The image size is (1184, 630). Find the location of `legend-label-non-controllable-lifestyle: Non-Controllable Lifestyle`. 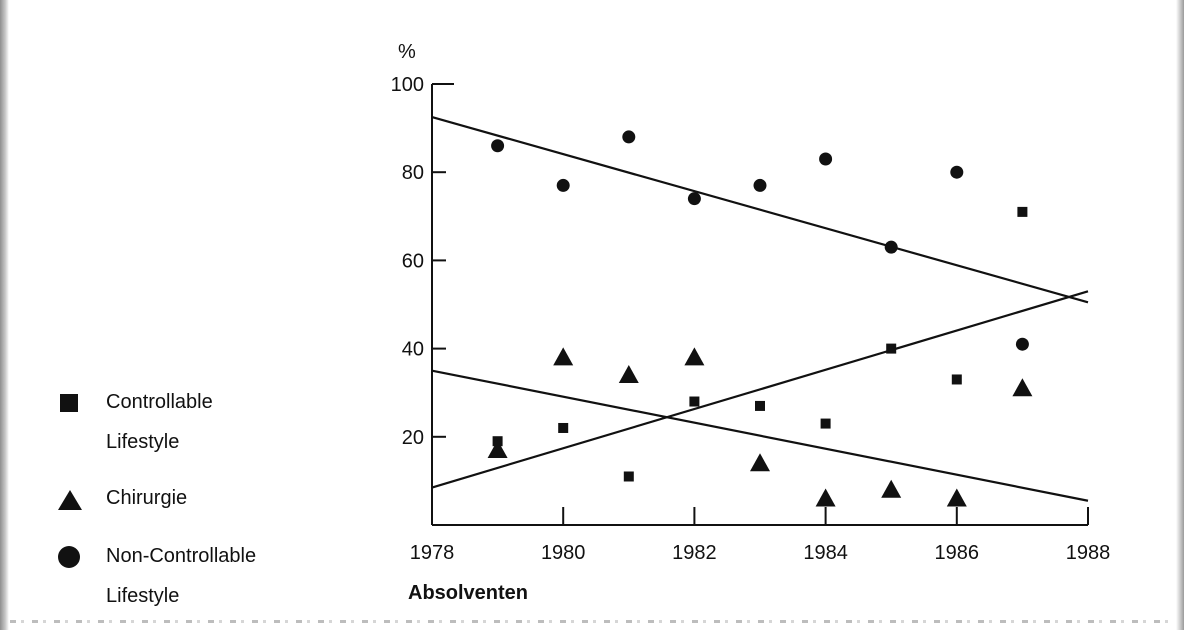

legend-label-non-controllable-lifestyle: Non-Controllable Lifestyle is located at coordinates (226, 576).